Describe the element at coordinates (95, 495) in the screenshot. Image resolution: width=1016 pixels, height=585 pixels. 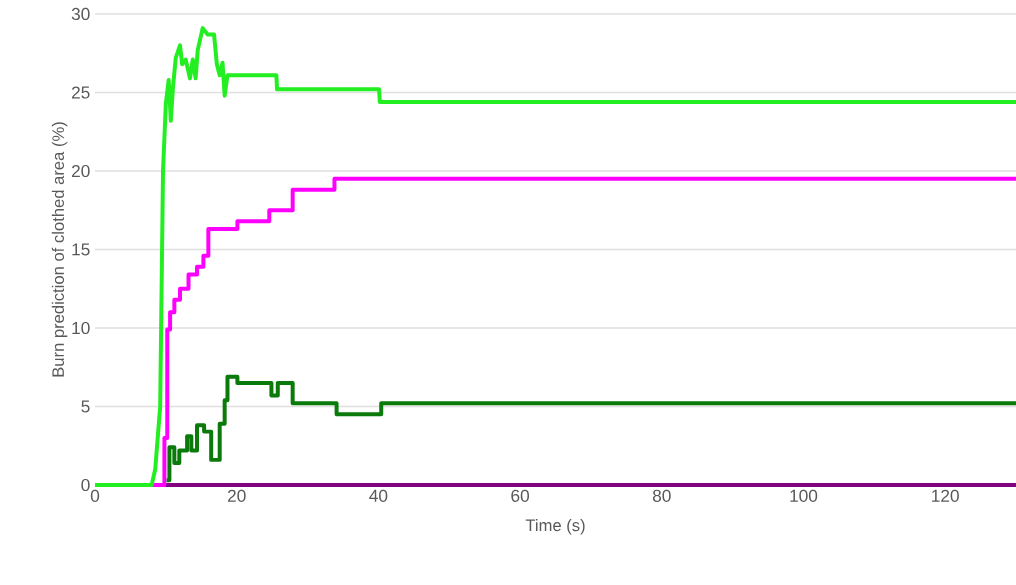
I see `x-tick-label: 0` at that location.